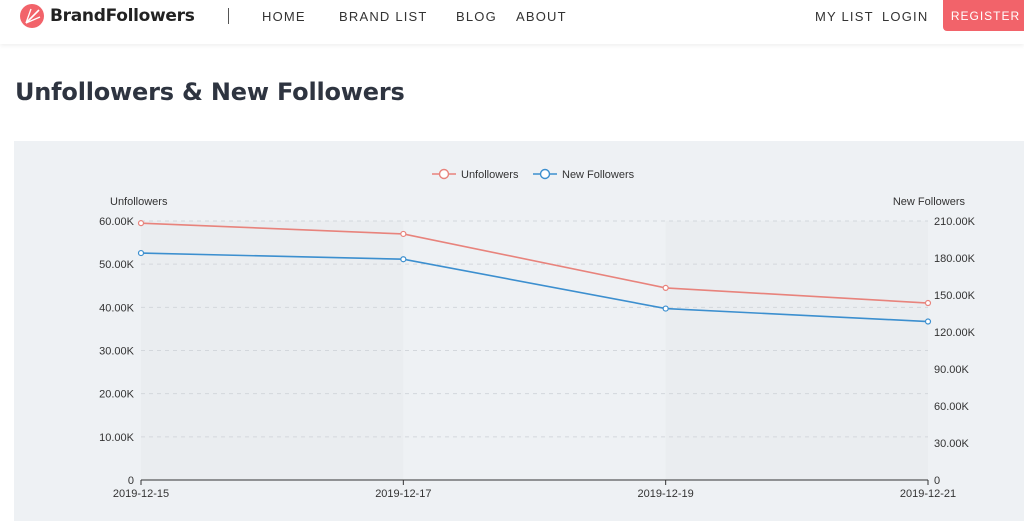 The image size is (1024, 526). What do you see at coordinates (952, 444) in the screenshot?
I see `right-axis-tick-label: 30.00K` at bounding box center [952, 444].